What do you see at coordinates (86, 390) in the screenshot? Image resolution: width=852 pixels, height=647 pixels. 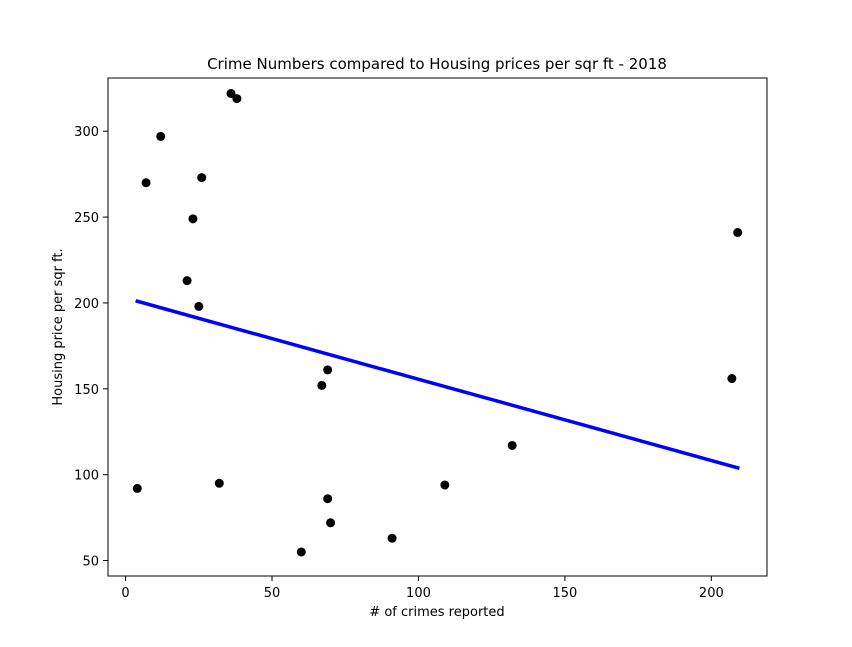 I see `y-tick-label: 150` at bounding box center [86, 390].